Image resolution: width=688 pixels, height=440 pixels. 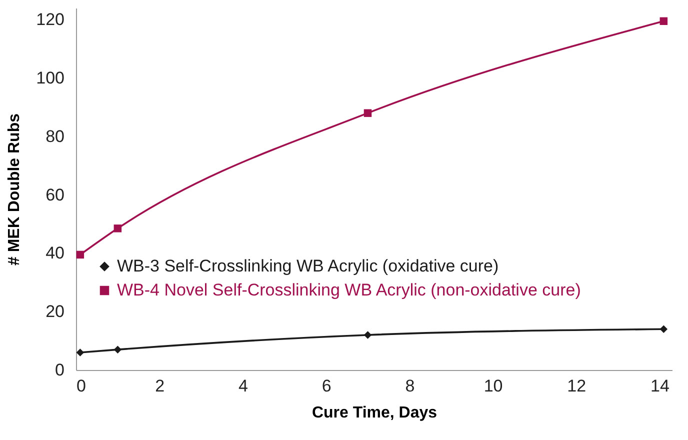 What do you see at coordinates (327, 386) in the screenshot?
I see `x-tick-label: 6` at bounding box center [327, 386].